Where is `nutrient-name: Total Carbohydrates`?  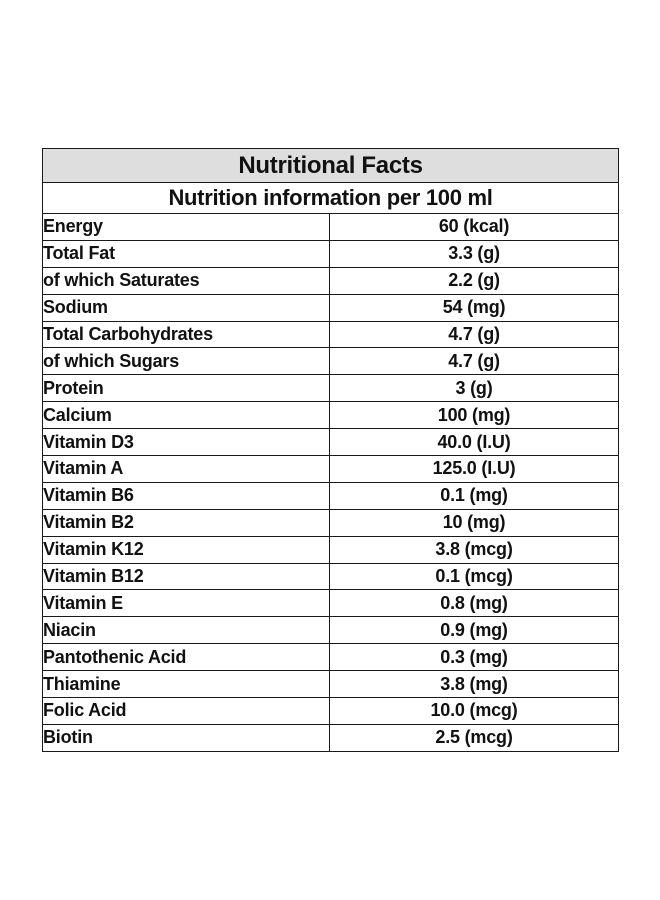 nutrient-name: Total Carbohydrates is located at coordinates (186, 334).